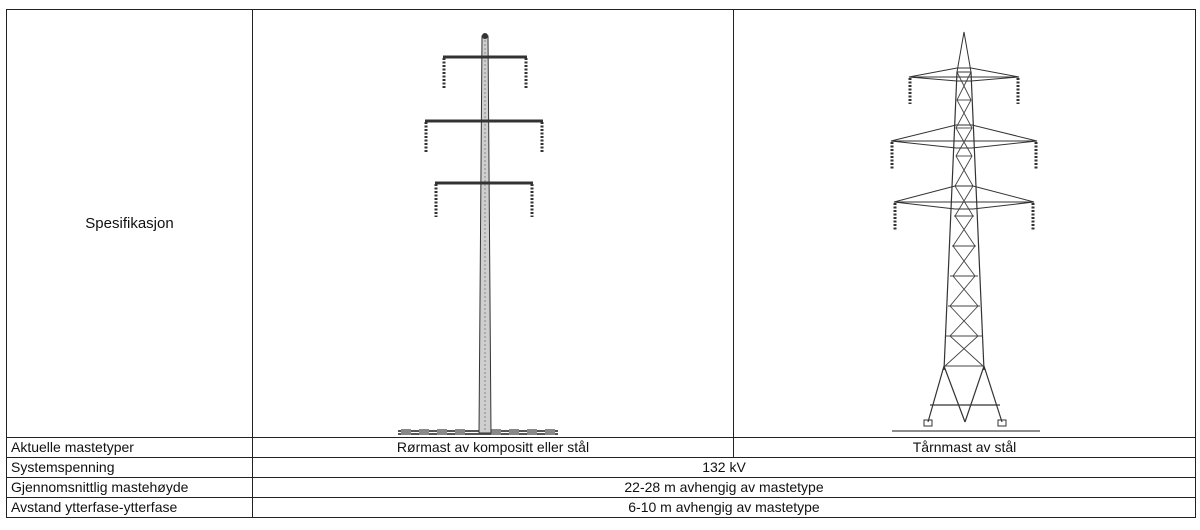 The height and width of the screenshot is (530, 1200). I want to click on row-value-tower: Tårnmast av stål, so click(964, 447).